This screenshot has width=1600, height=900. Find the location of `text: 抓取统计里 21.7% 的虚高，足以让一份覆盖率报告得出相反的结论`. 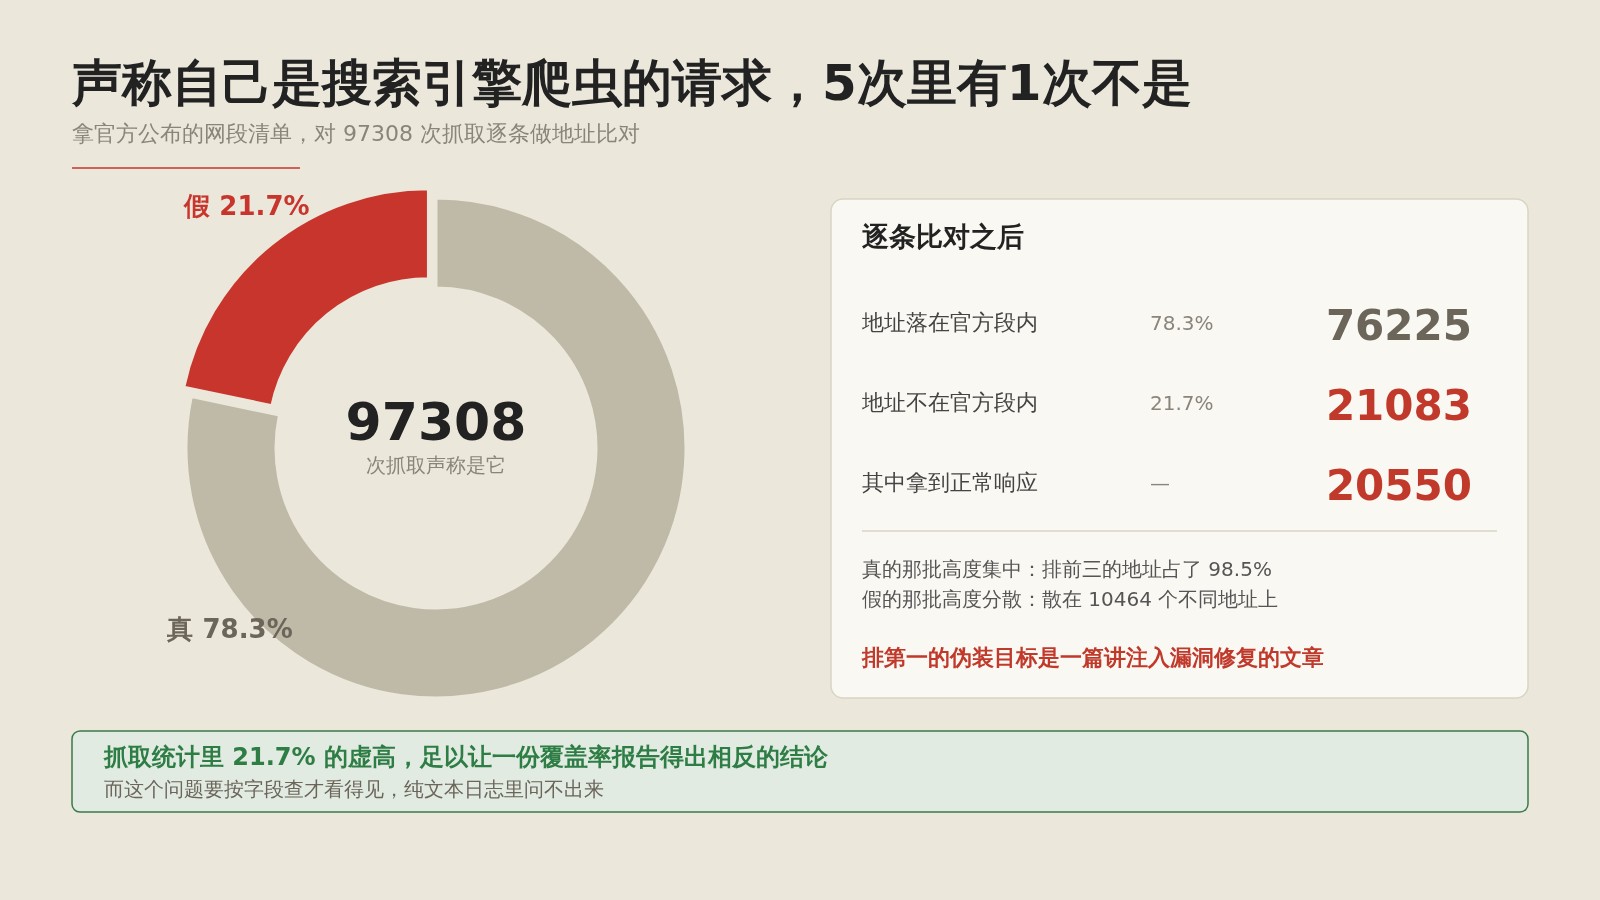

text: 抓取统计里 21.7% 的虚高，足以让一份覆盖率报告得出相反的结论 is located at coordinates (466, 757).